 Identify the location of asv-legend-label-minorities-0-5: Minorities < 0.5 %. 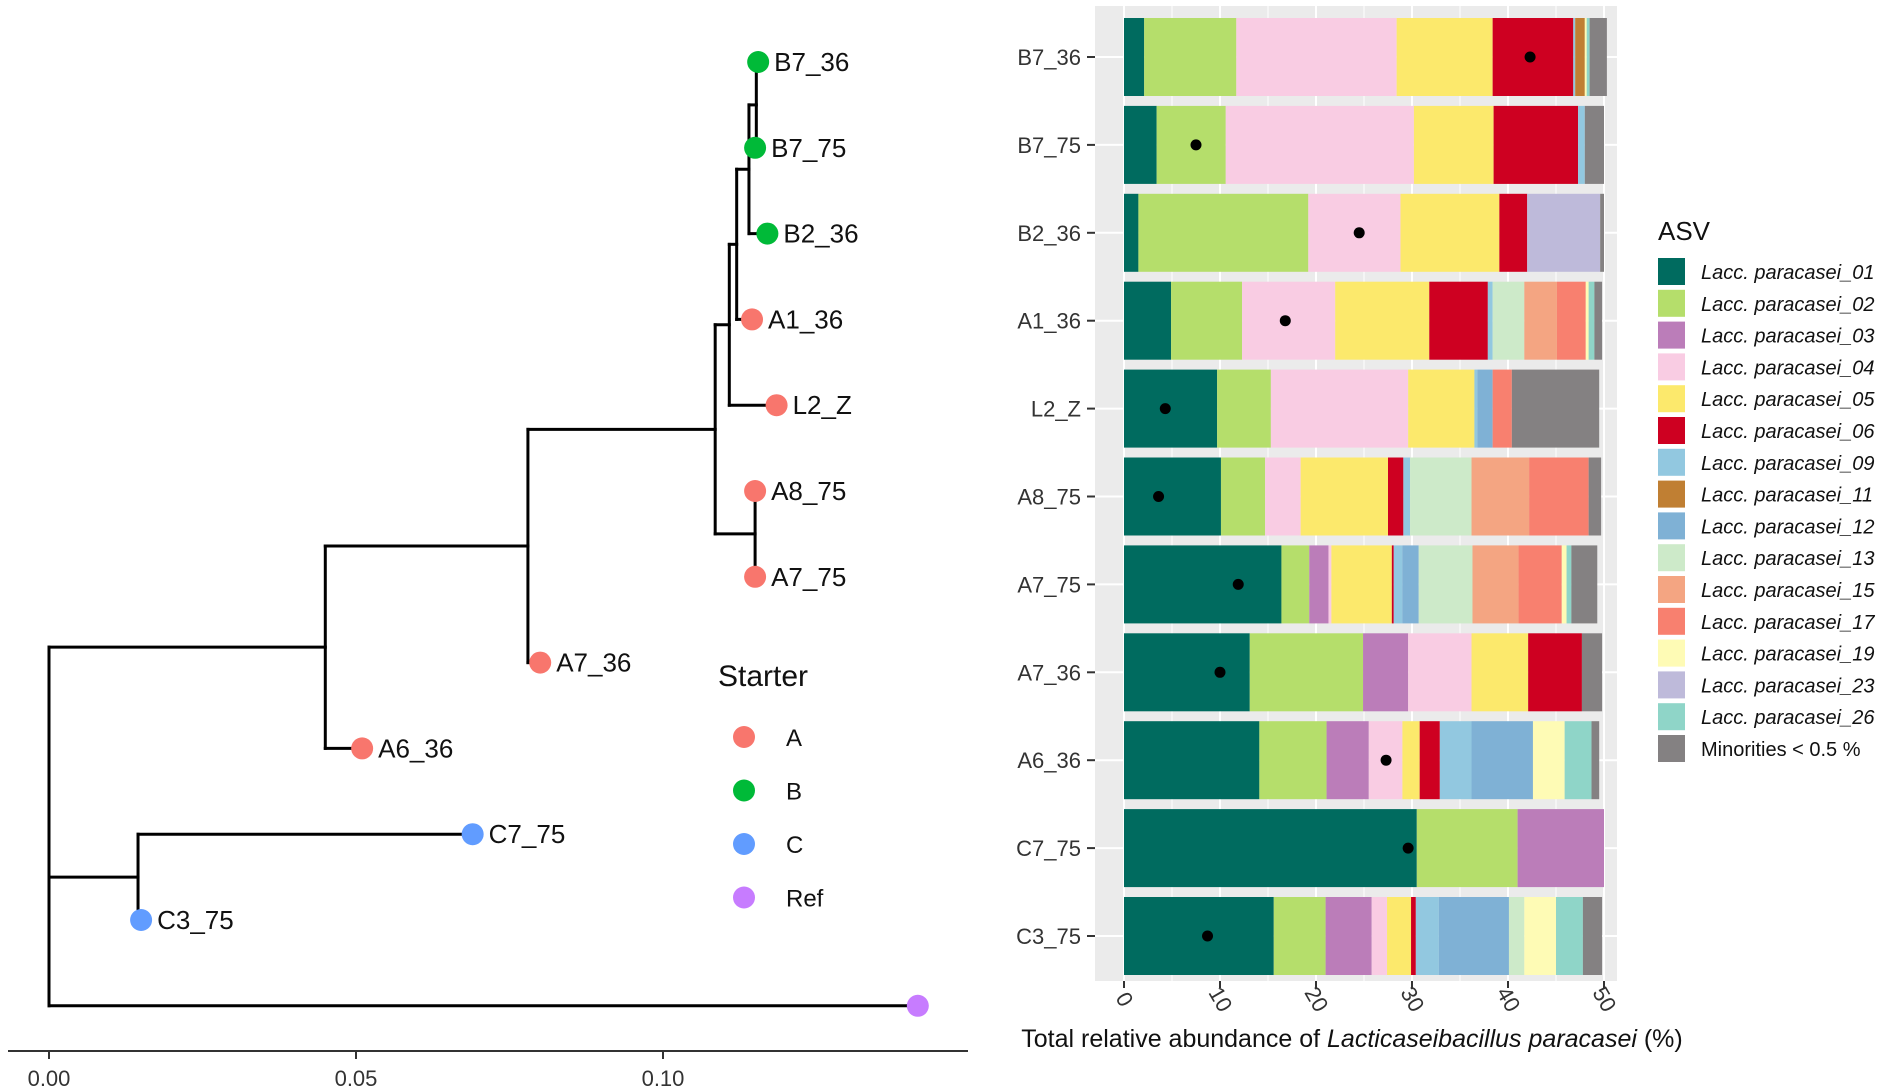
(1781, 750).